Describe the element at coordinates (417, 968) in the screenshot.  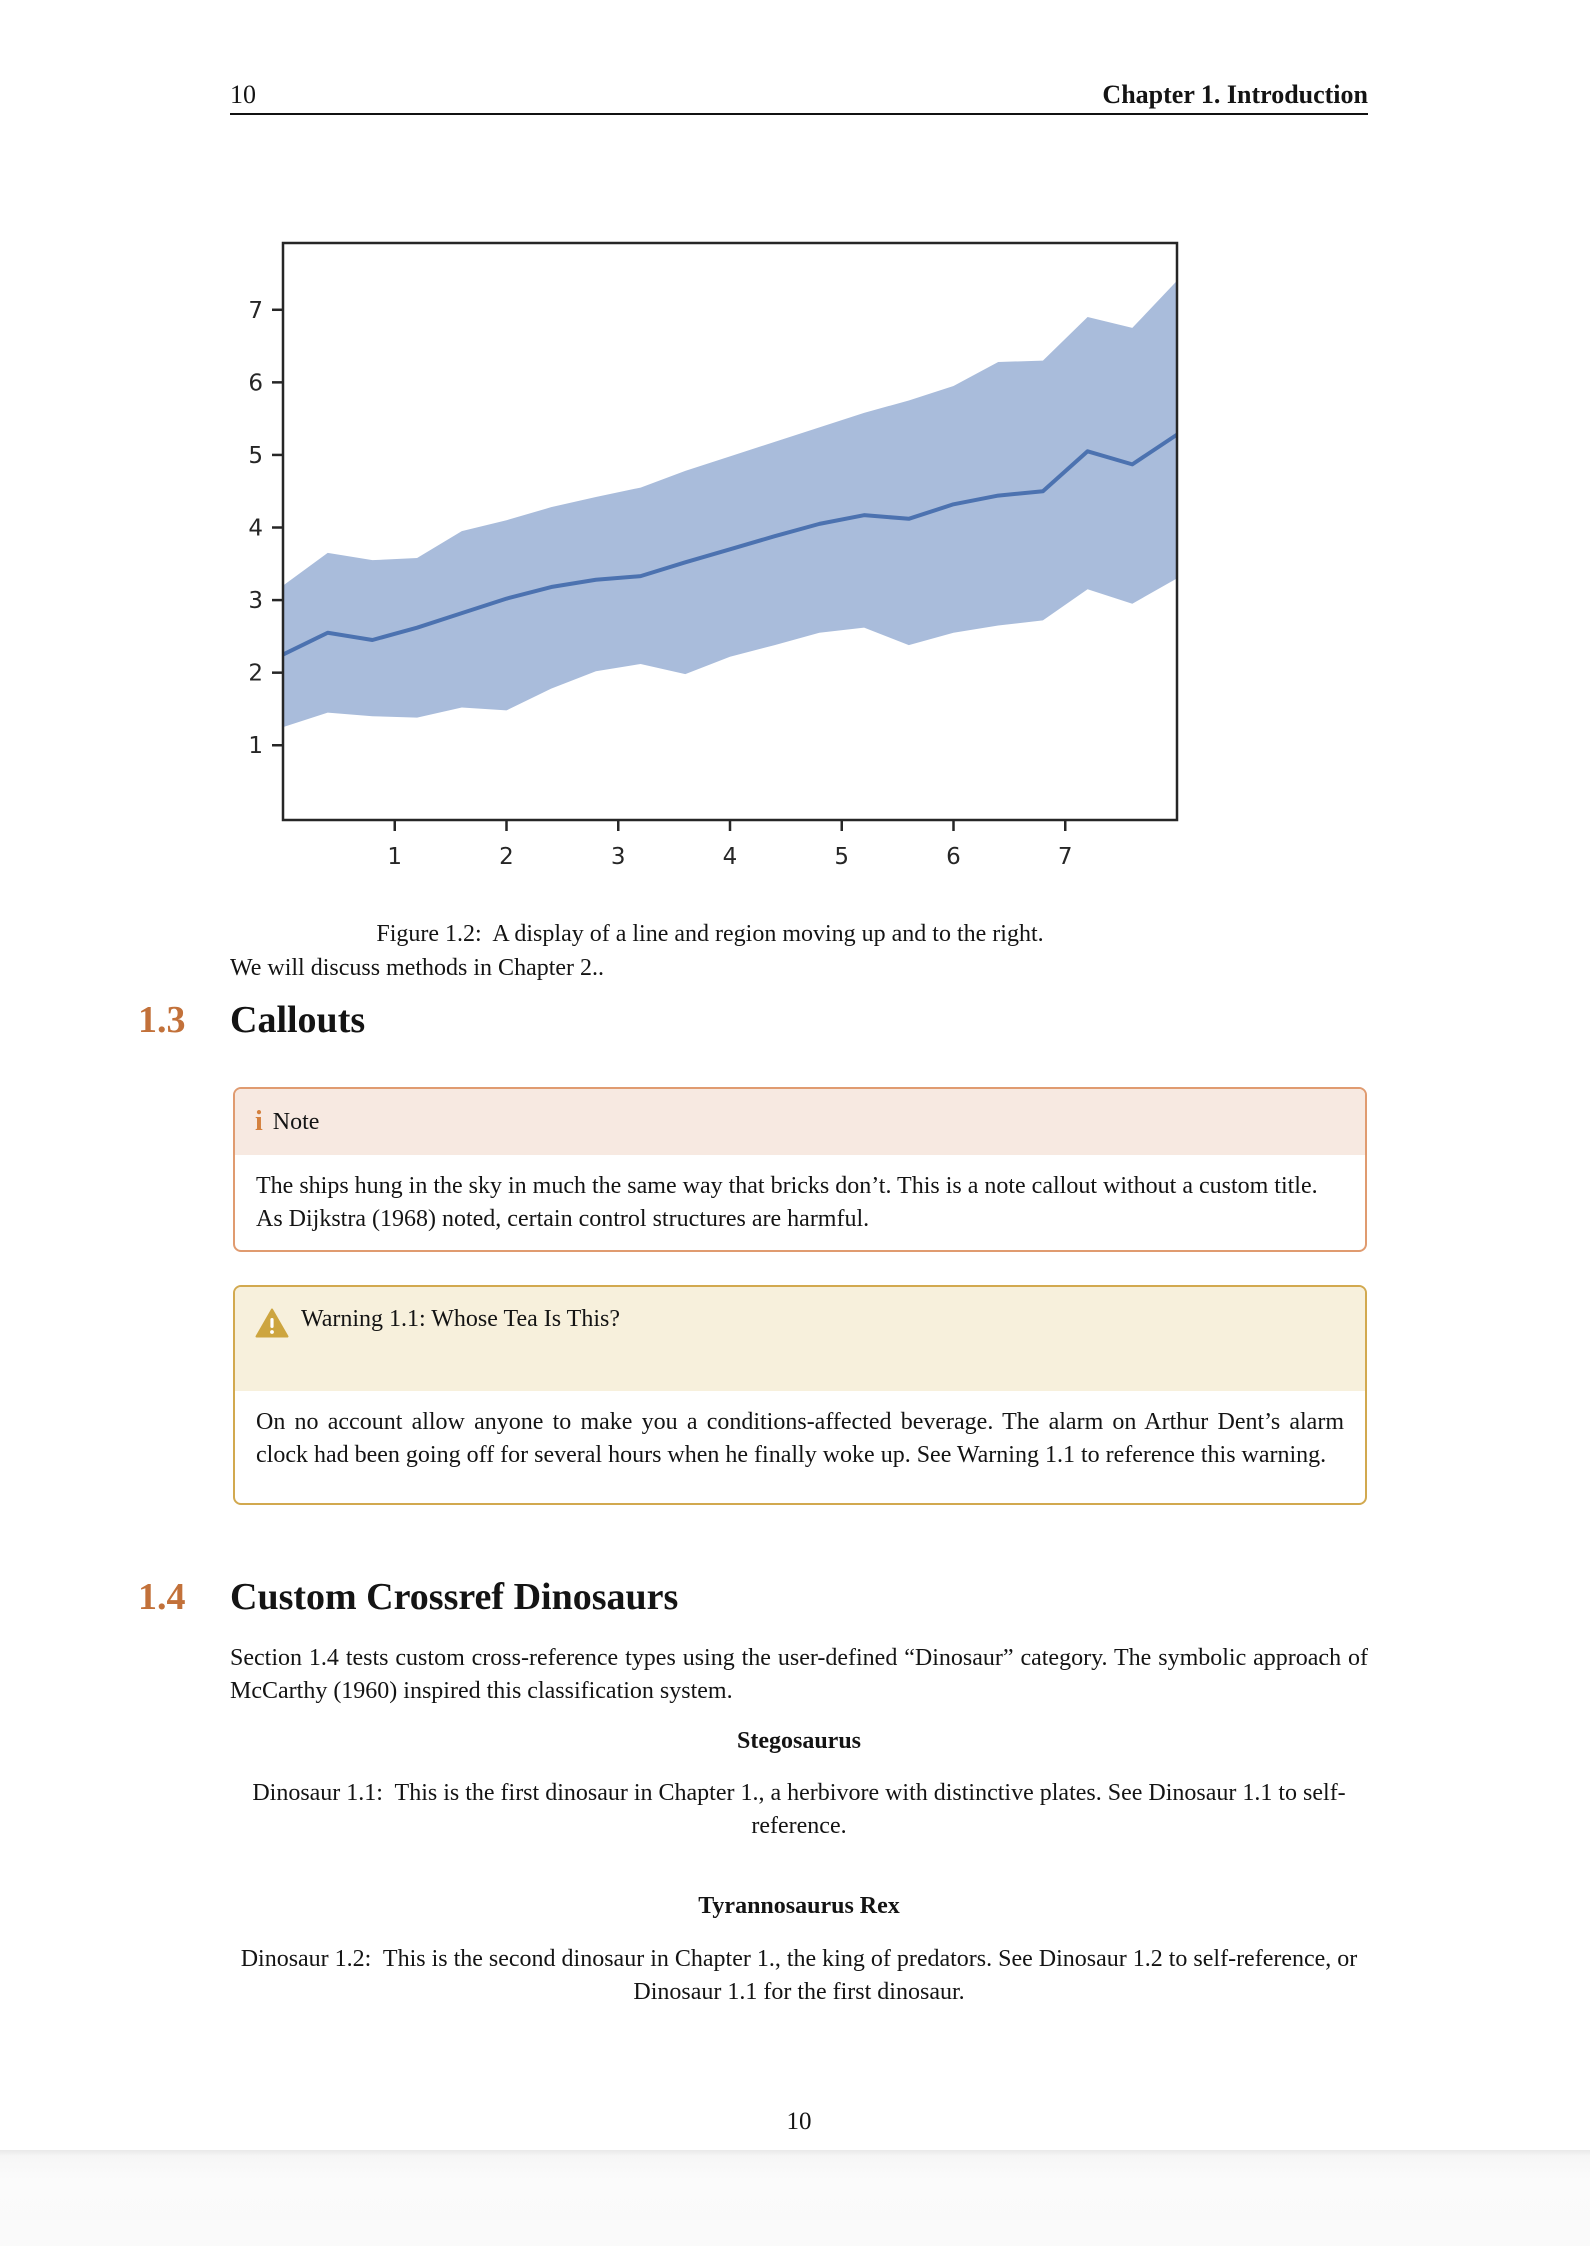
I see `paragraph: We will discuss methods in Chapter 2..` at that location.